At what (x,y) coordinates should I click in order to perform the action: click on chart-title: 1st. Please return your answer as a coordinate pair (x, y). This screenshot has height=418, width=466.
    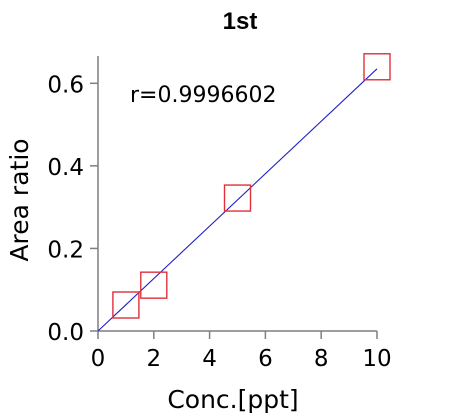
    Looking at the image, I should click on (240, 21).